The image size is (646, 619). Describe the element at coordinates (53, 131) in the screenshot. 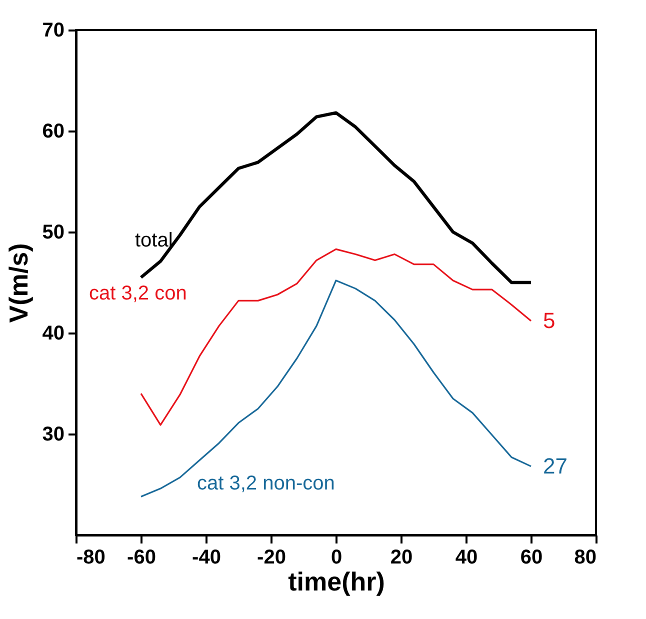

I see `y-tick-label: 60` at that location.